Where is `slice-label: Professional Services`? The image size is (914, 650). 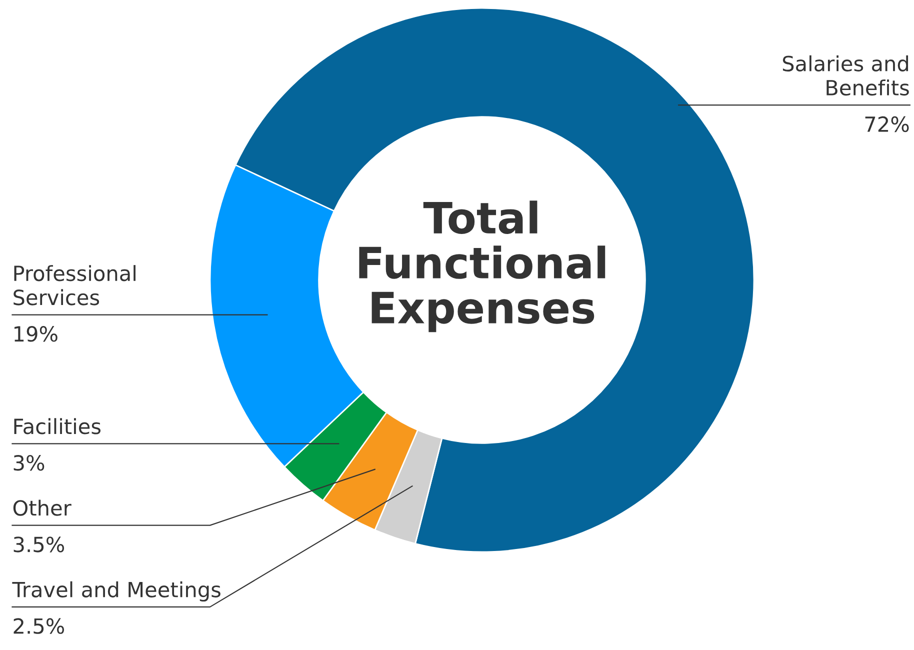
slice-label: Professional Services is located at coordinates (75, 285).